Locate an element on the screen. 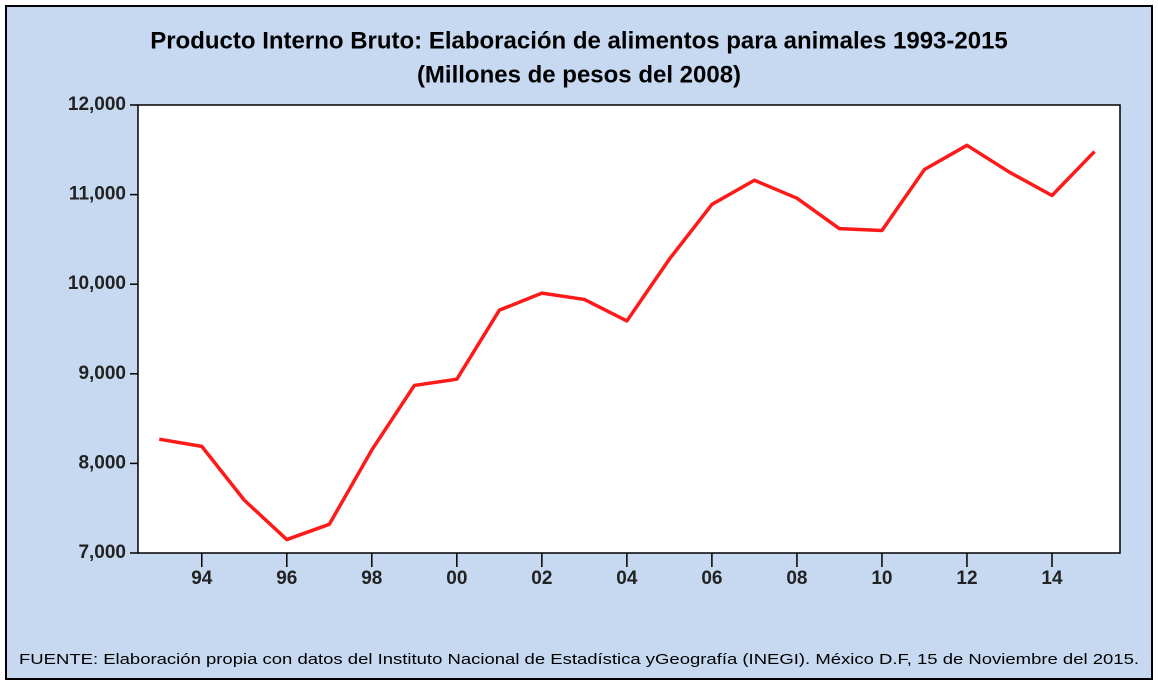  y-tick-label: 9,000 is located at coordinates (102, 373).